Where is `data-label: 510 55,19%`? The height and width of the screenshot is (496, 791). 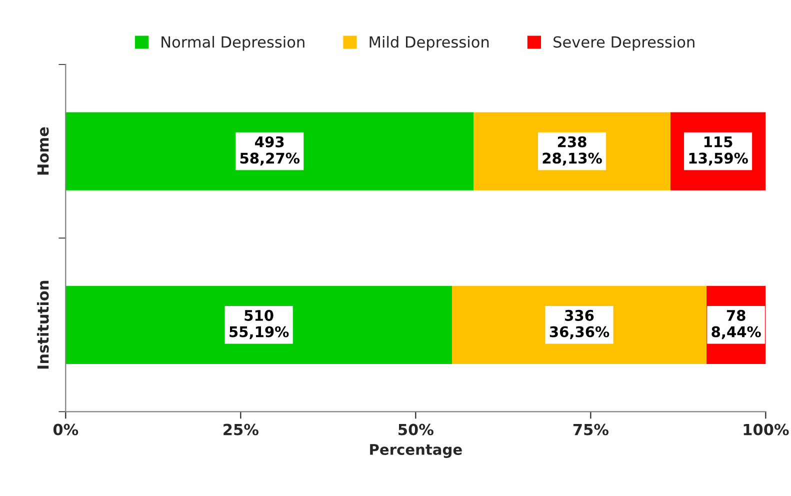
data-label: 510 55,19% is located at coordinates (259, 325).